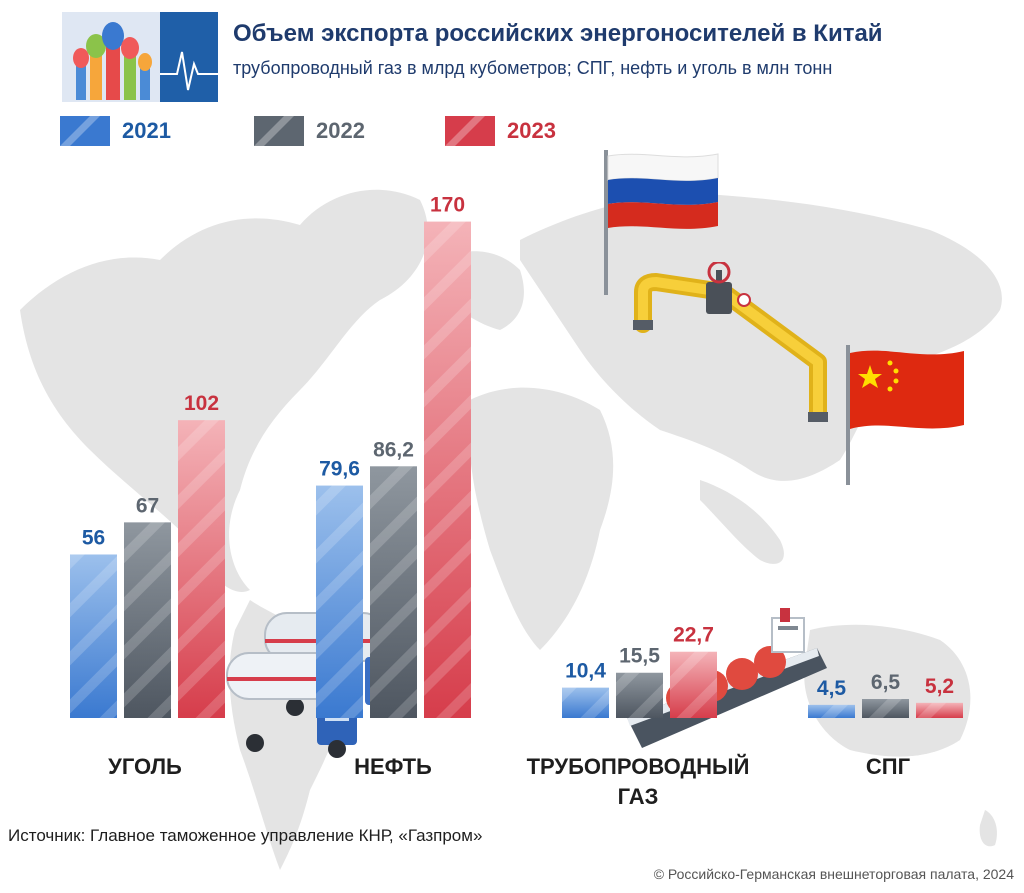 Image resolution: width=1024 pixels, height=893 pixels. What do you see at coordinates (93, 636) in the screenshot?
I see `bar-stripes-coal-2021` at bounding box center [93, 636].